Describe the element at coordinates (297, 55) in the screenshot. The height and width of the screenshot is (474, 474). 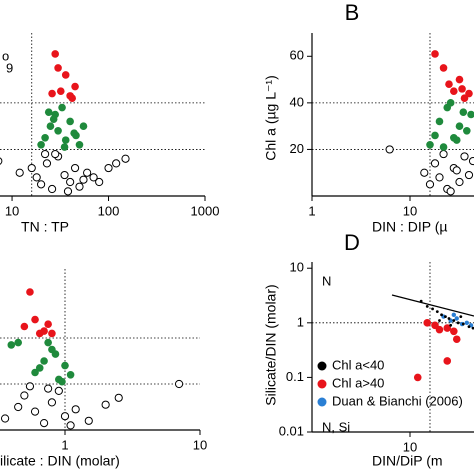
I see `y-tick-label: 60` at that location.